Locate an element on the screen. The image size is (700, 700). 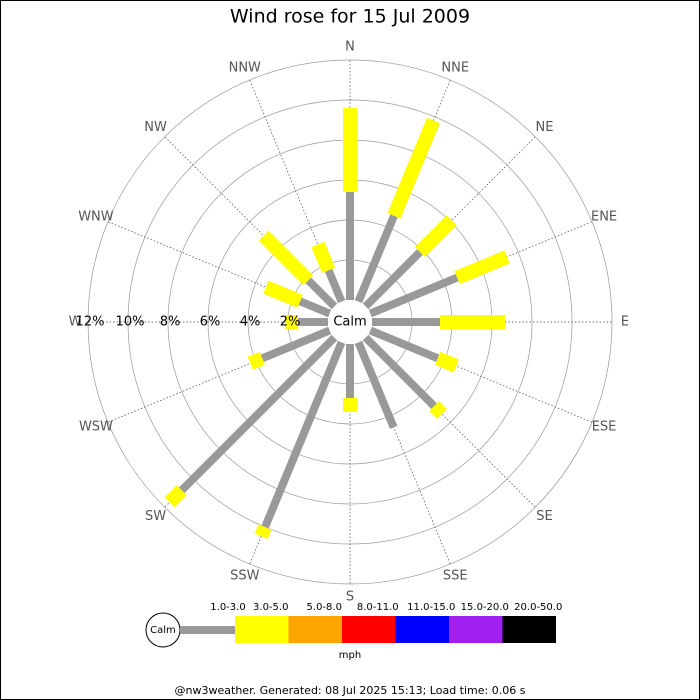
direction-label: SSW is located at coordinates (245, 576).